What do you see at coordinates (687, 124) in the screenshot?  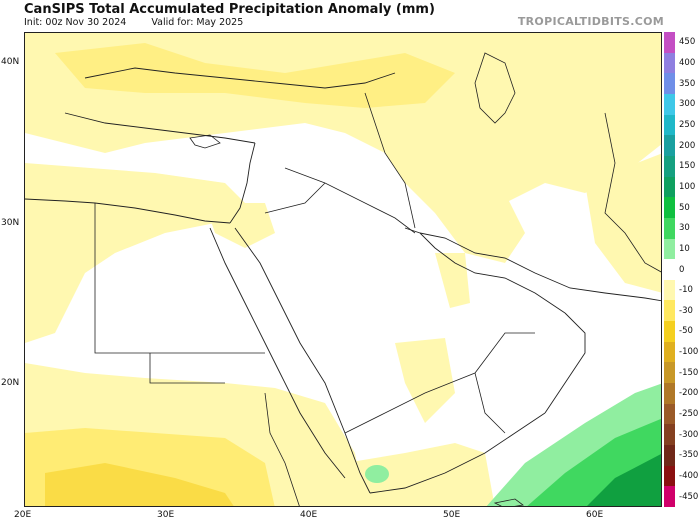 I see `colorbar-label: 250` at bounding box center [687, 124].